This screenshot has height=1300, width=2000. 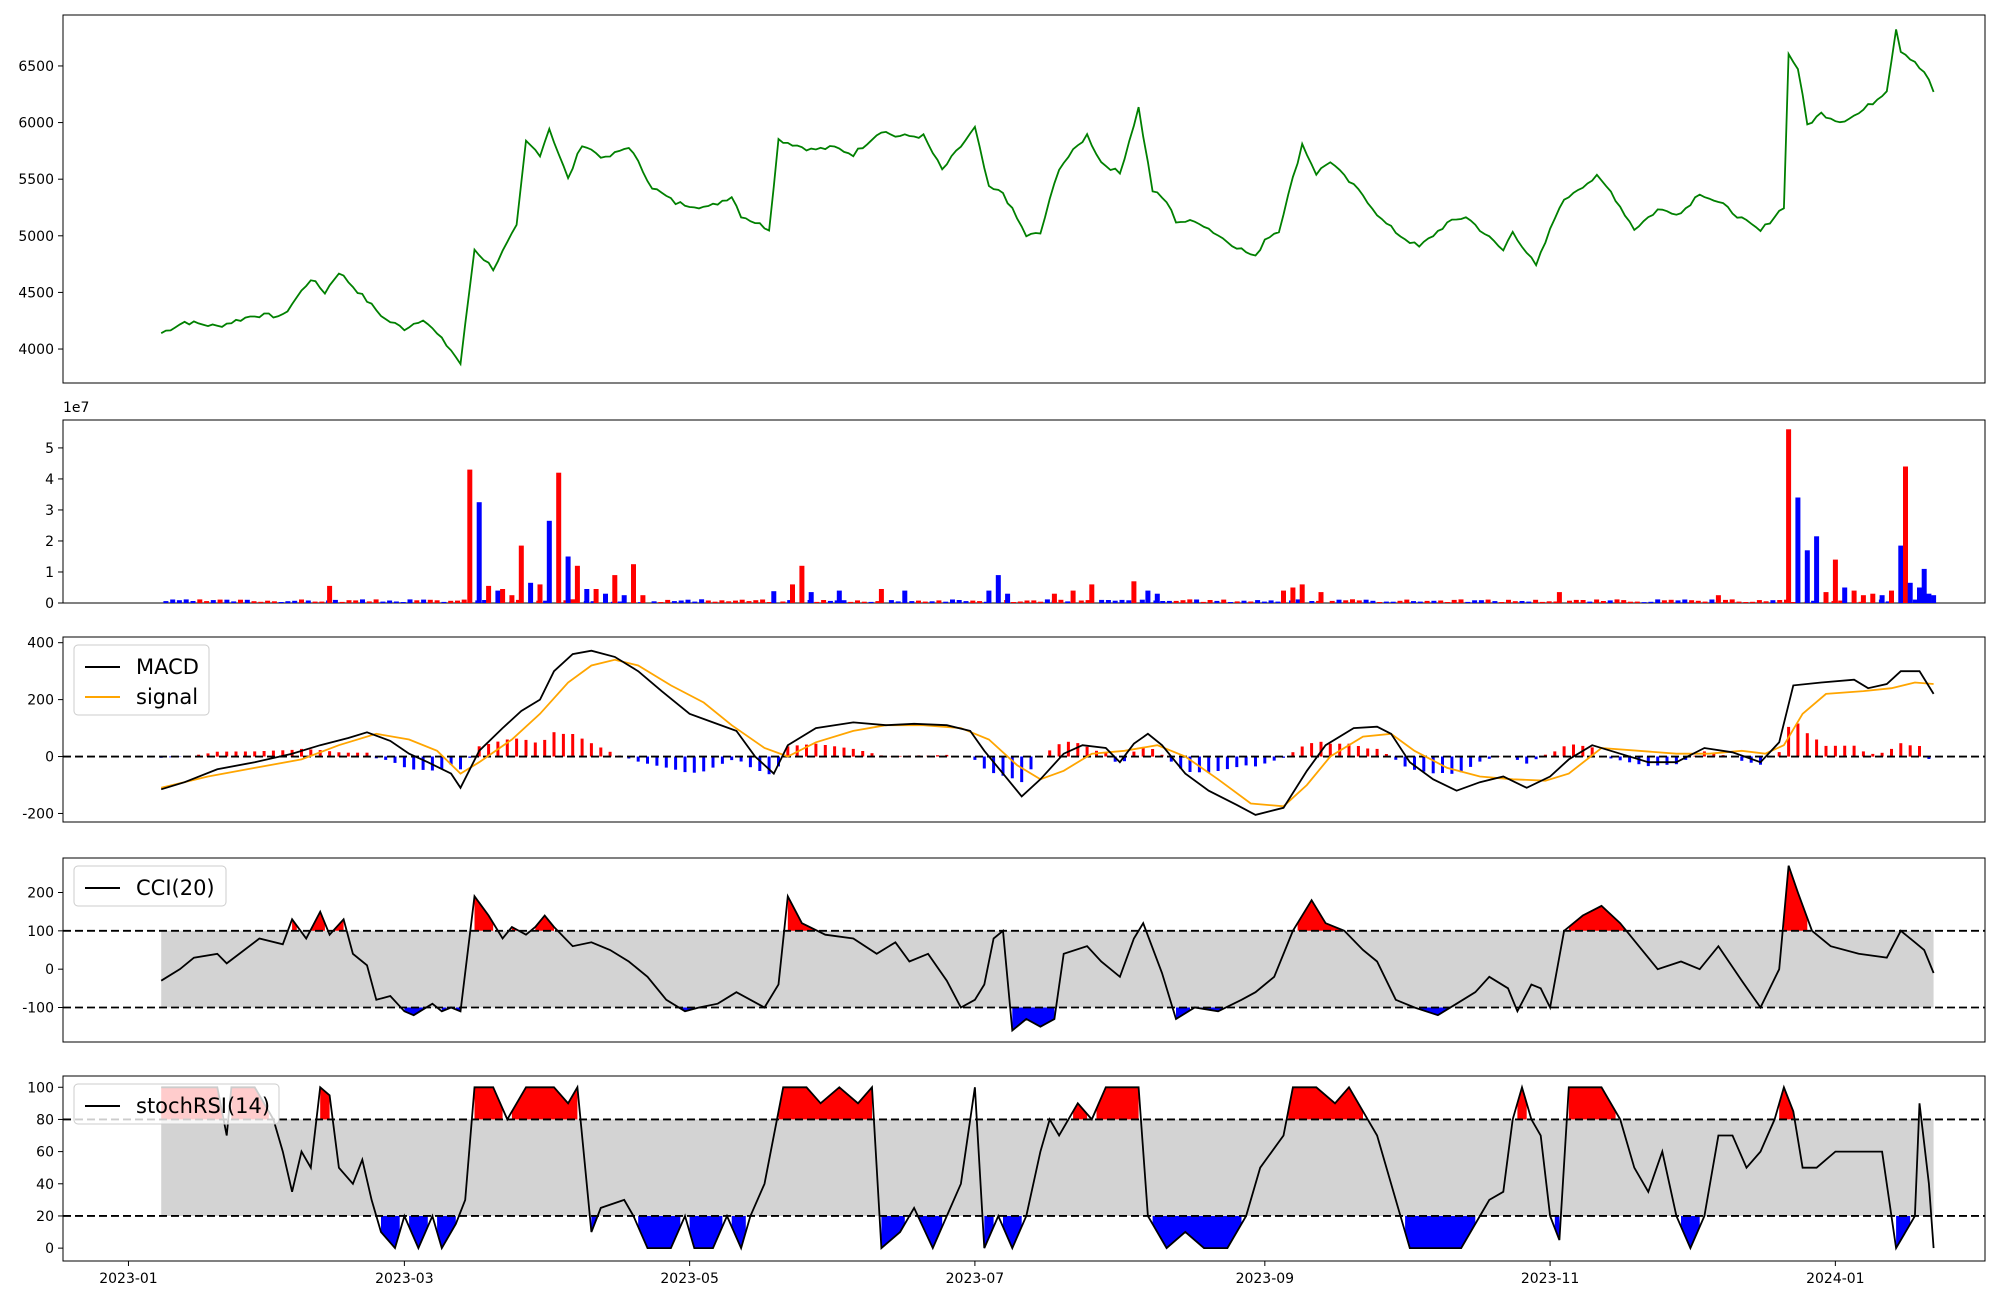 What do you see at coordinates (36, 237) in the screenshot?
I see `y-tick-label: 5000` at bounding box center [36, 237].